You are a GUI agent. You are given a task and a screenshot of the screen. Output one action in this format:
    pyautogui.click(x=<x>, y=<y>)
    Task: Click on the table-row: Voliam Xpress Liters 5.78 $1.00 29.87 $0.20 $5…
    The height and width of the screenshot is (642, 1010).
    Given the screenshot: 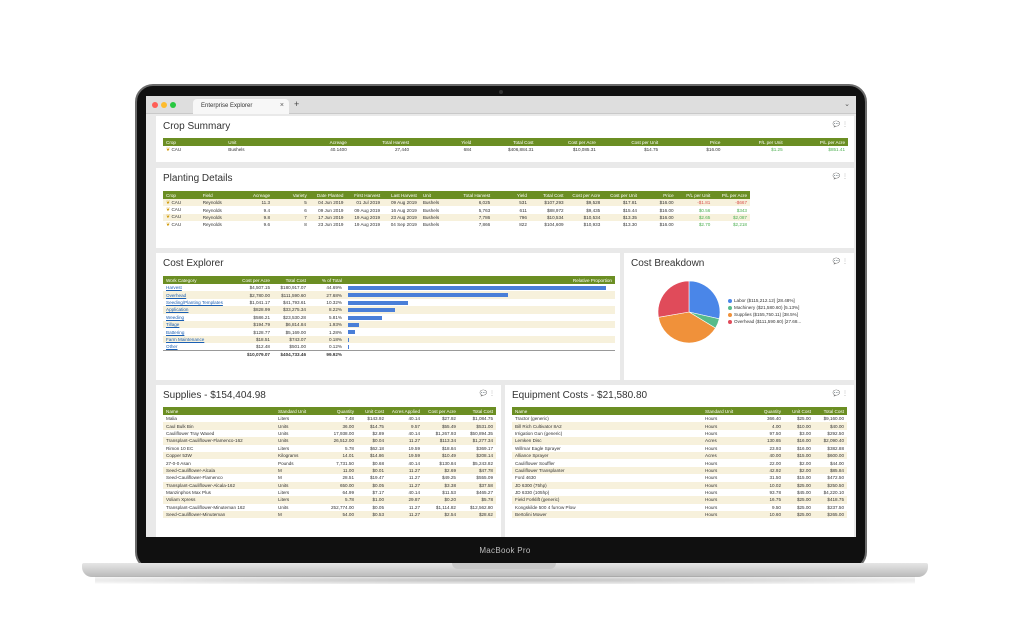 What is the action you would take?
    pyautogui.click(x=329, y=500)
    